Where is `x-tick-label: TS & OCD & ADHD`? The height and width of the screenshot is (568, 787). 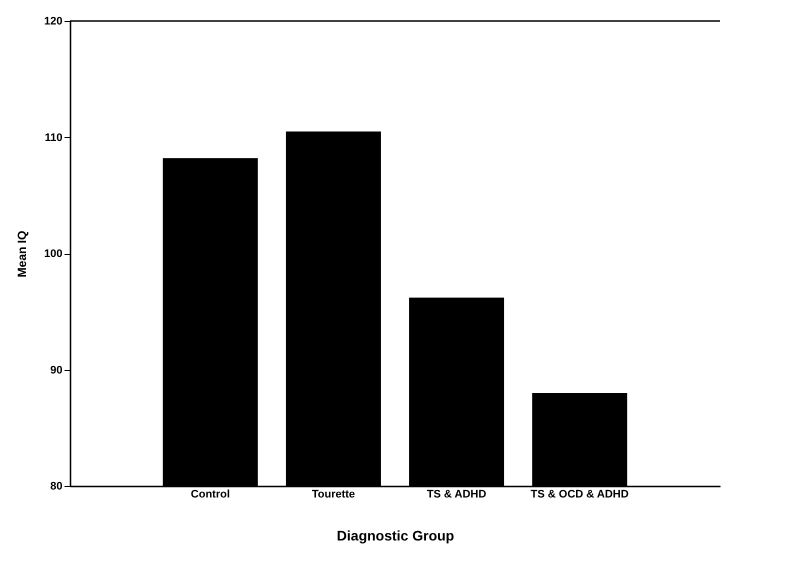
x-tick-label: TS & OCD & ADHD is located at coordinates (579, 494).